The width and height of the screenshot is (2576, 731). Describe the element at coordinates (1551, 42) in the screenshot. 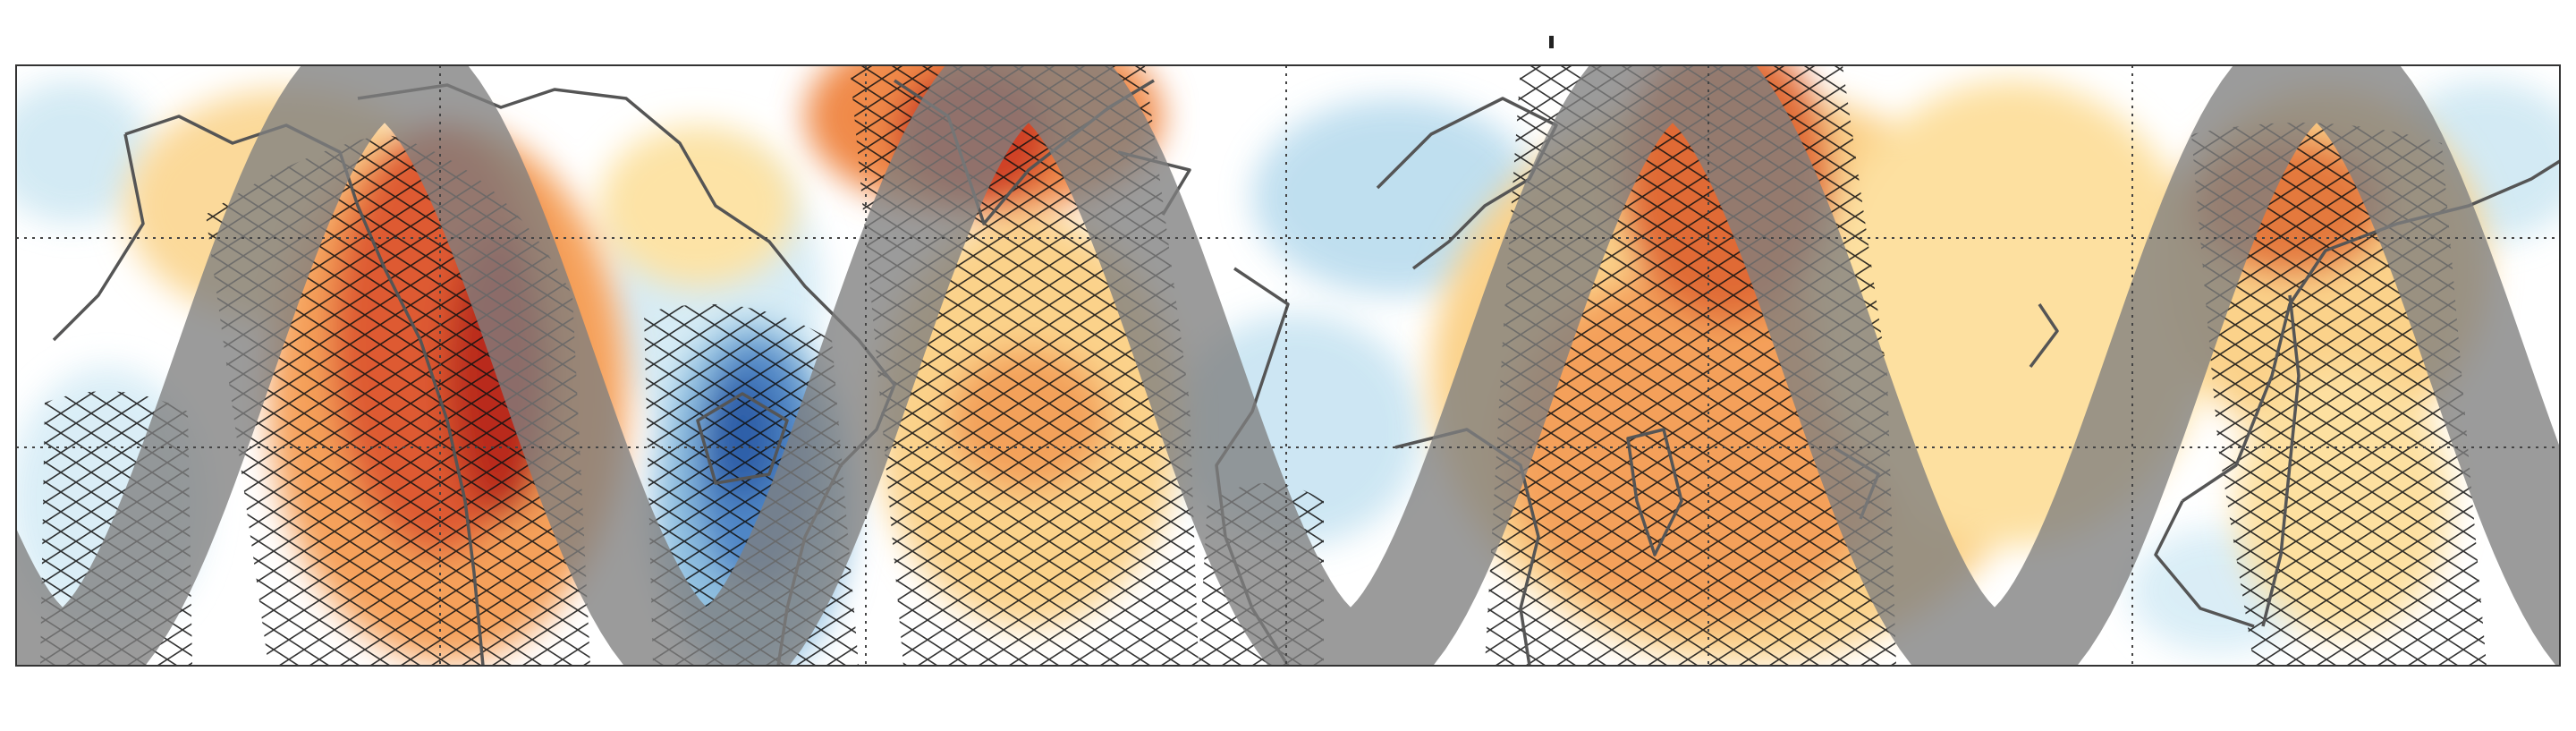

I see `title-fragment` at that location.